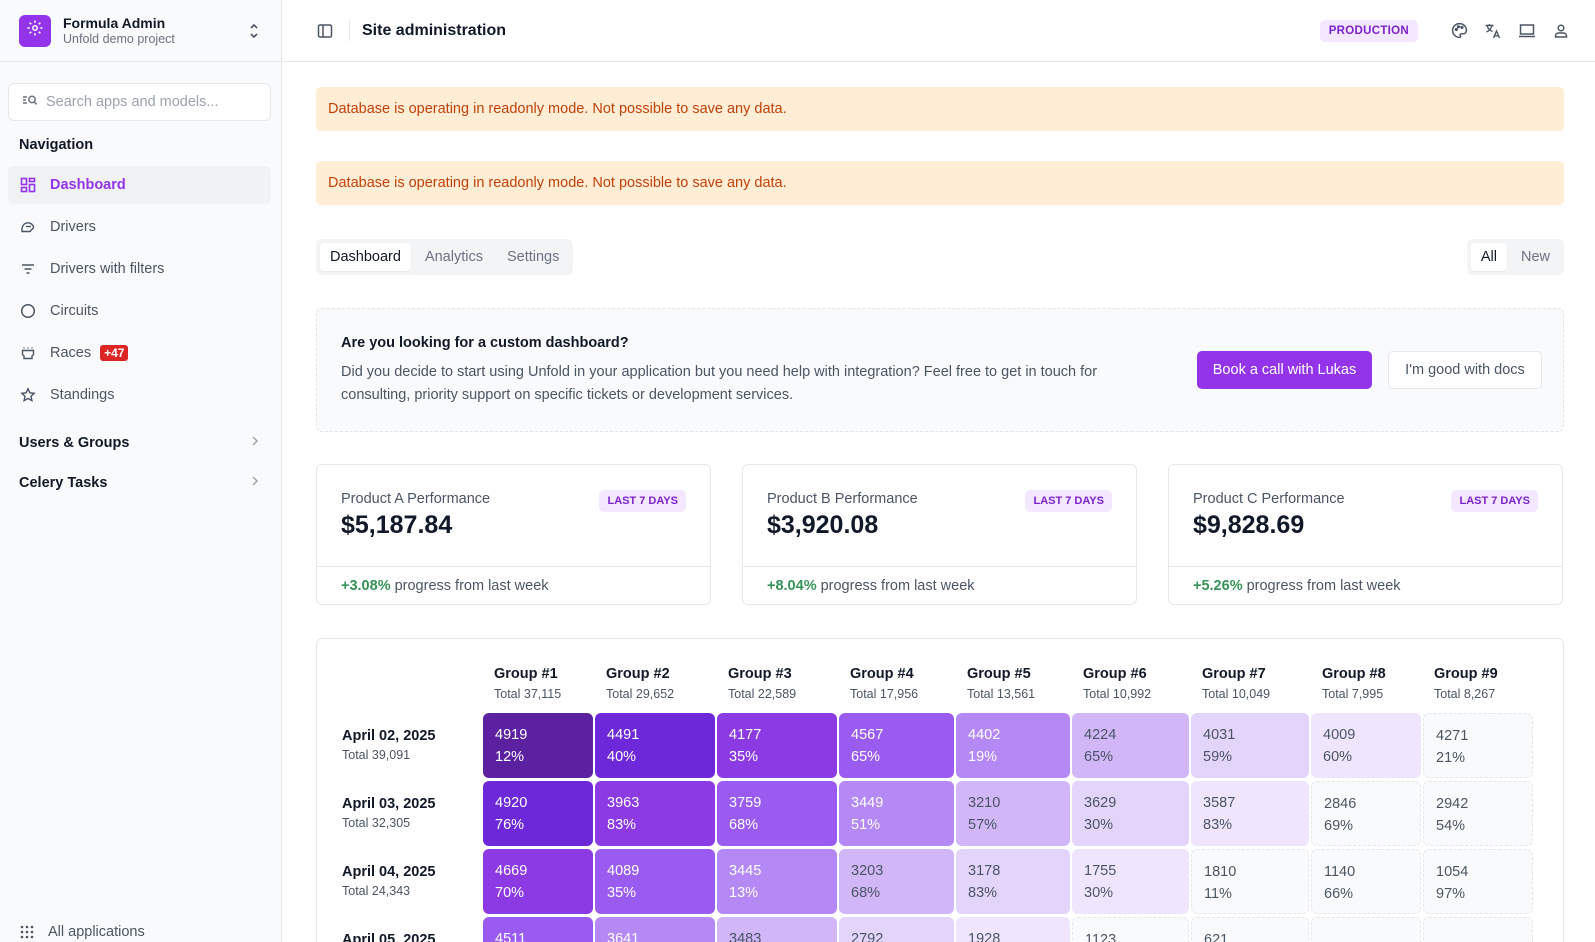 This screenshot has height=942, width=1595. I want to click on column-total: Total 17,956, so click(884, 694).